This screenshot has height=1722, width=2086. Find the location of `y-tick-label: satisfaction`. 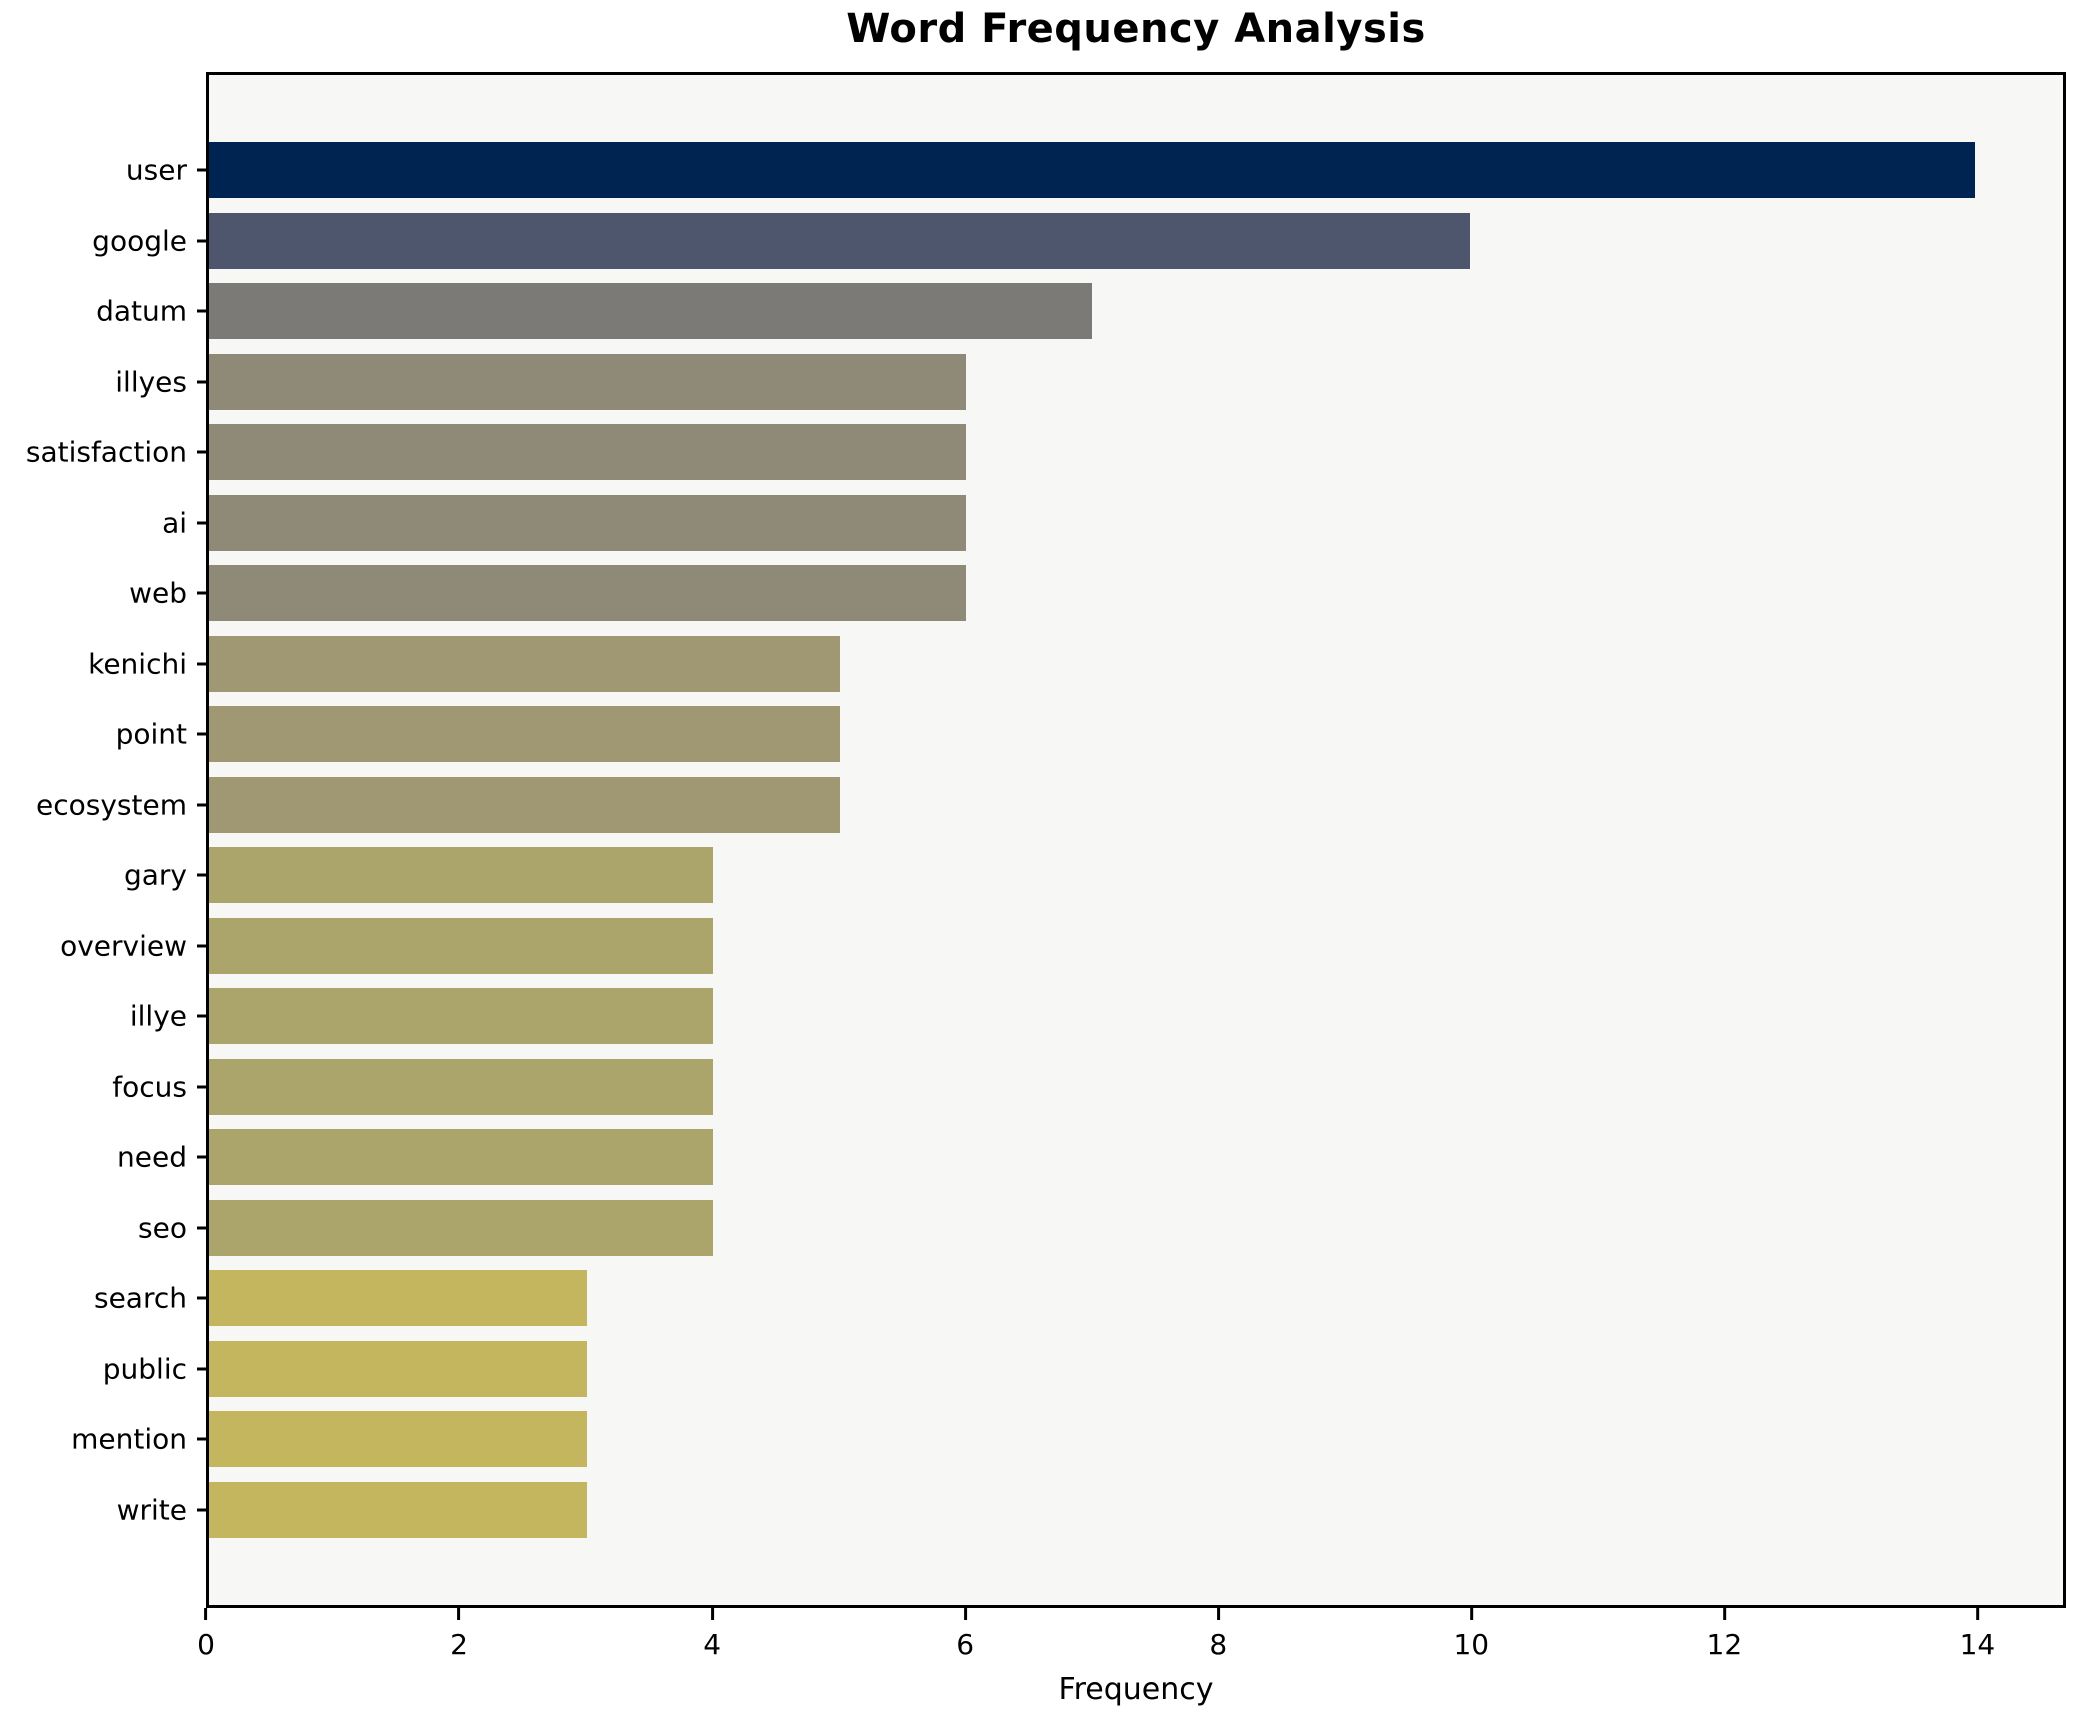

y-tick-label: satisfaction is located at coordinates (106, 452).